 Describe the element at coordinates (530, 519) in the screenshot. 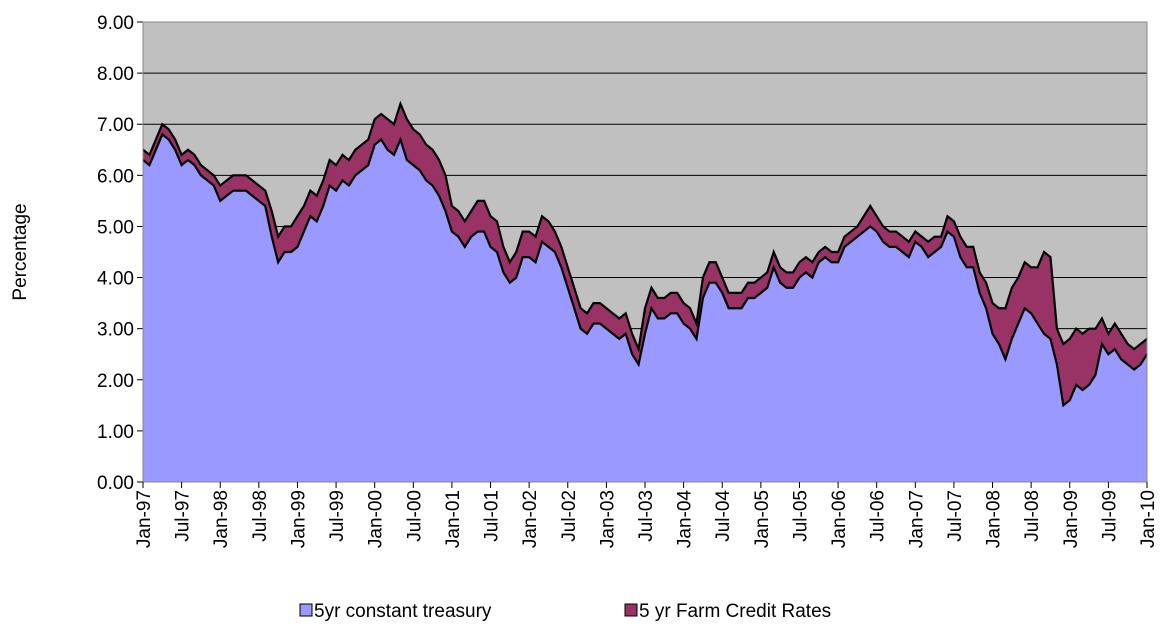

I see `x-tick-label: Jan-02` at that location.